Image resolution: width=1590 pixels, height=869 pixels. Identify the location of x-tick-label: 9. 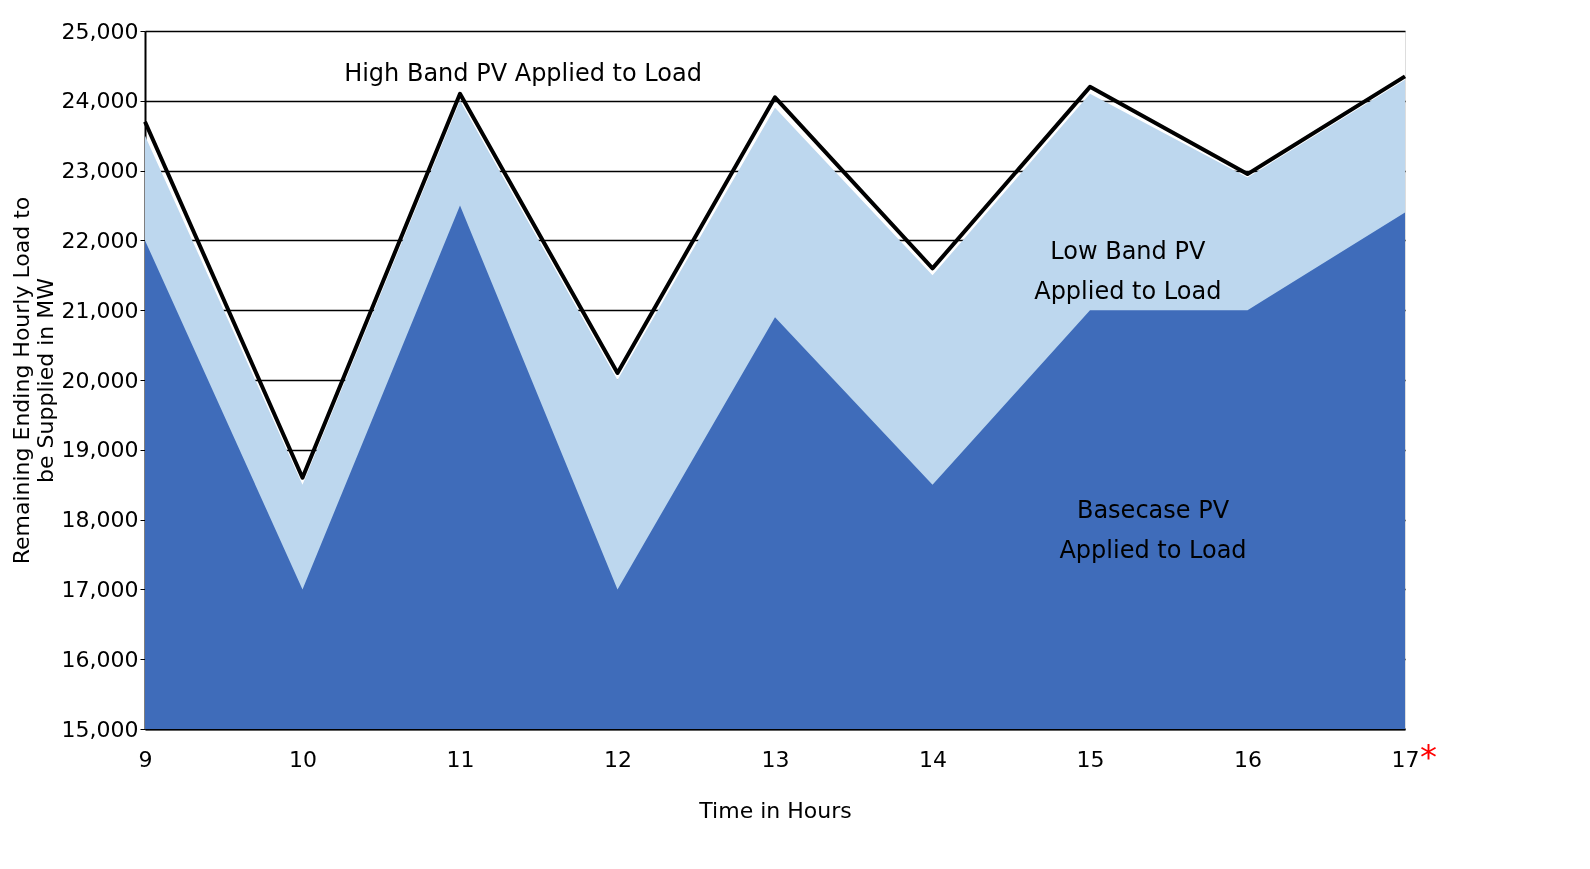
(145, 759).